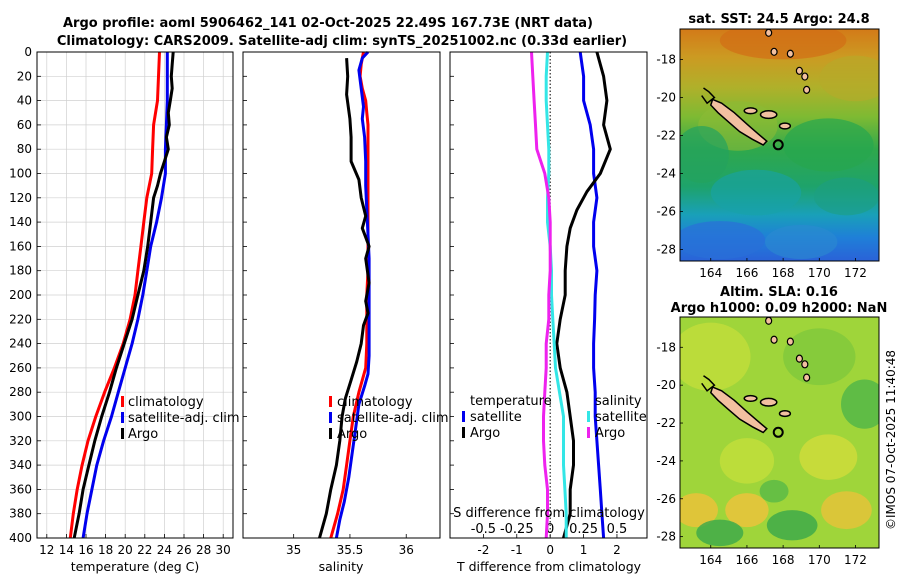  I want to click on sla-map: 164 166 168 170 172 -18 -20 -22 -24 -26 -28, so click(768, 441).